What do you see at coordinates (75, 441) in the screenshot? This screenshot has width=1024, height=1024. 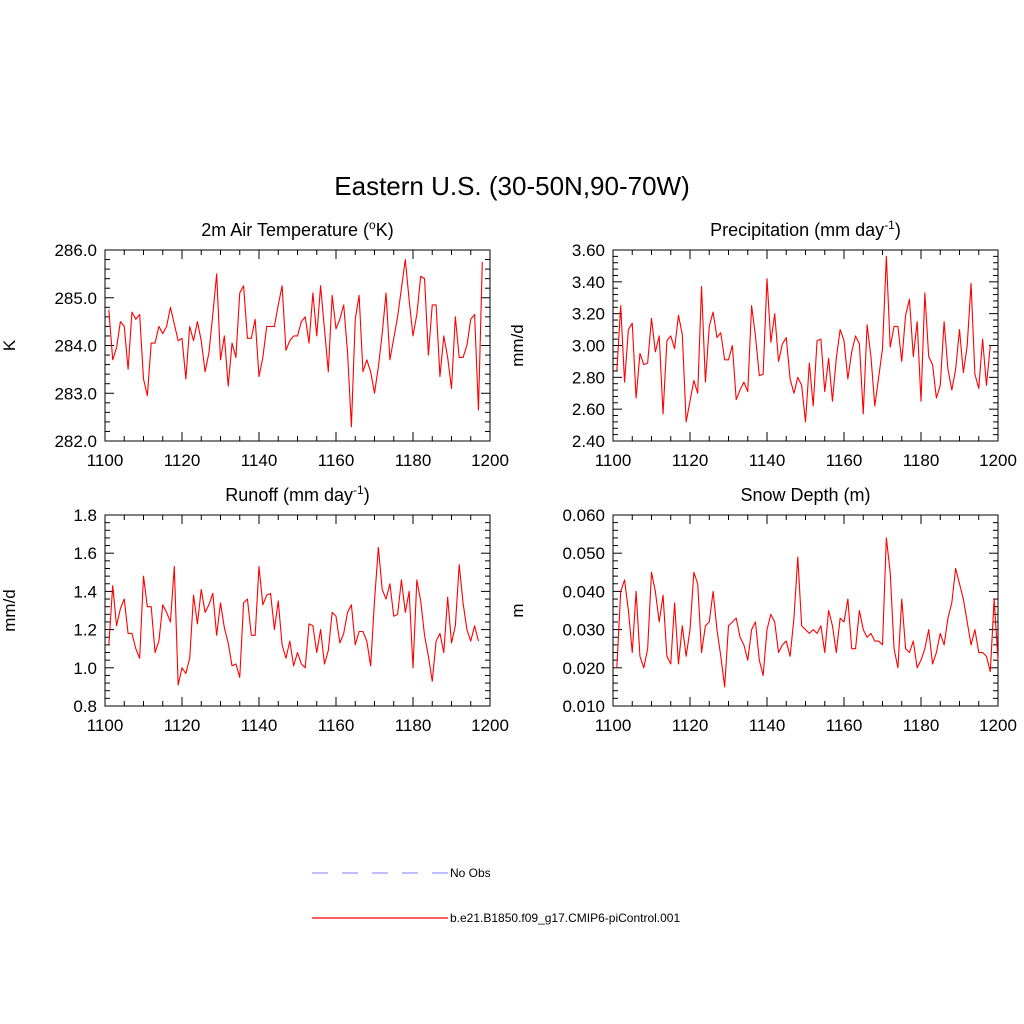 I see `y-tick-label: 282.0` at bounding box center [75, 441].